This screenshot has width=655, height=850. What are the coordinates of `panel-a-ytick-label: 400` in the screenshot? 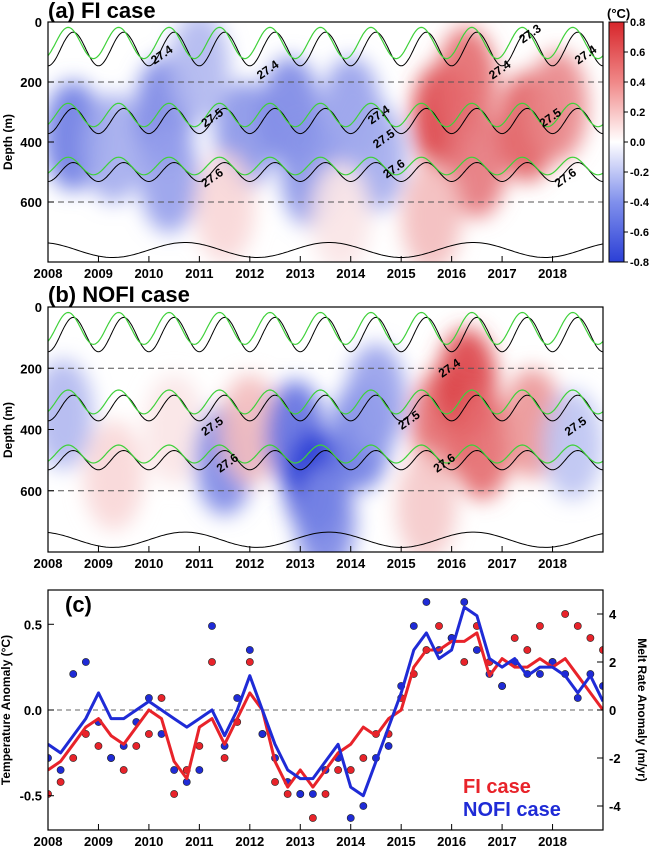 It's located at (31, 142).